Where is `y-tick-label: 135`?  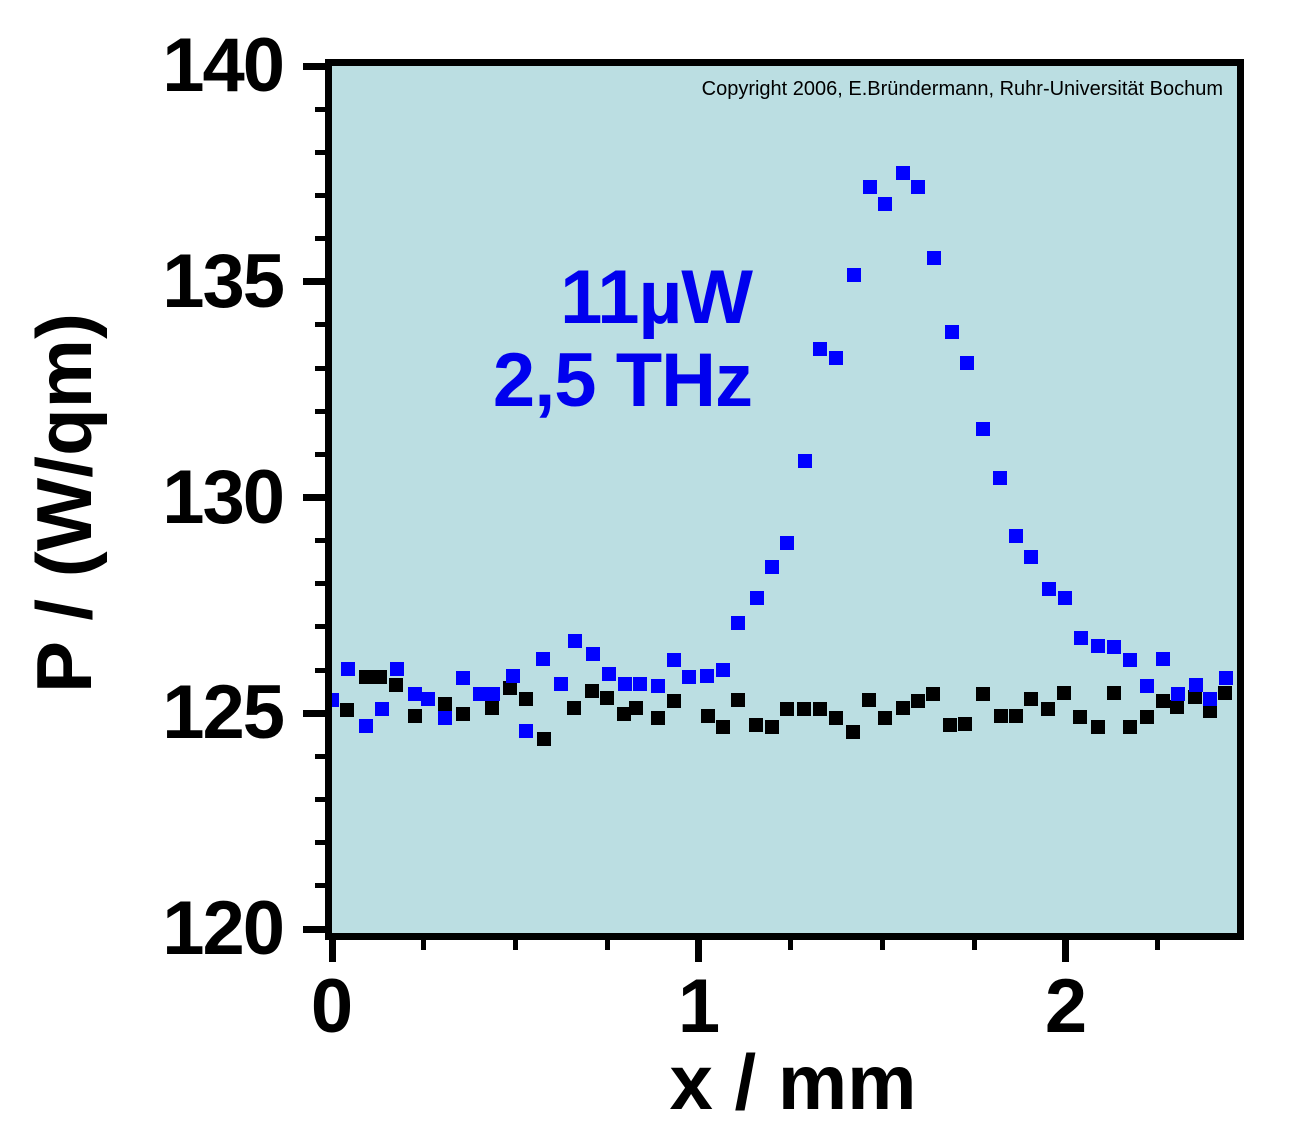 y-tick-label: 135 is located at coordinates (223, 281).